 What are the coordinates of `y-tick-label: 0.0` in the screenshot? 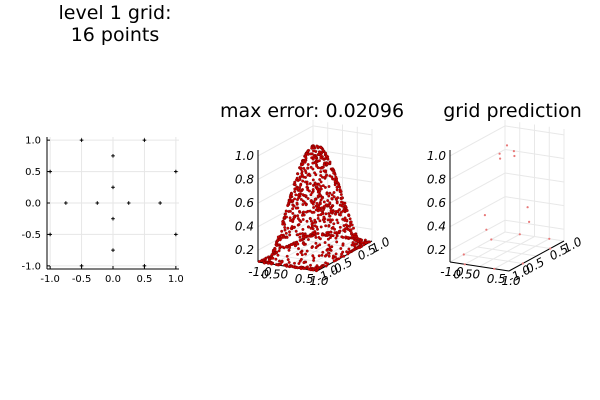 It's located at (33, 204).